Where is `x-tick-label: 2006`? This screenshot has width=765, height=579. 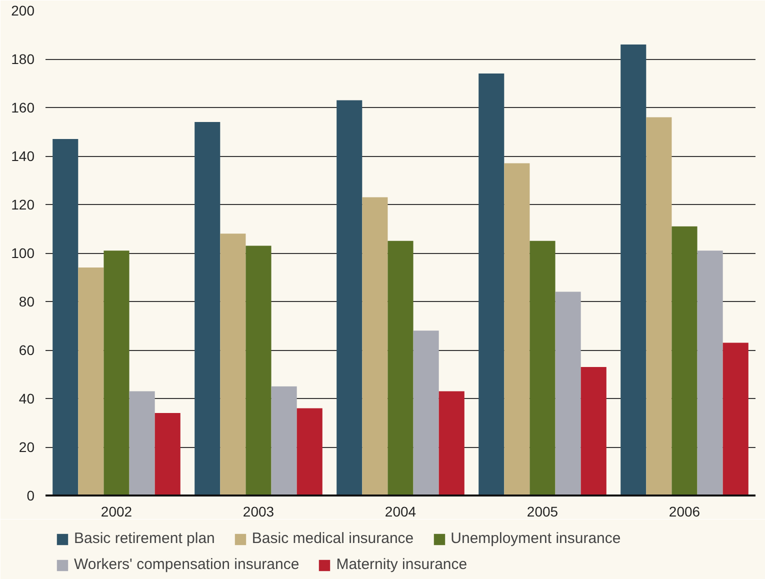 x-tick-label: 2006 is located at coordinates (684, 512).